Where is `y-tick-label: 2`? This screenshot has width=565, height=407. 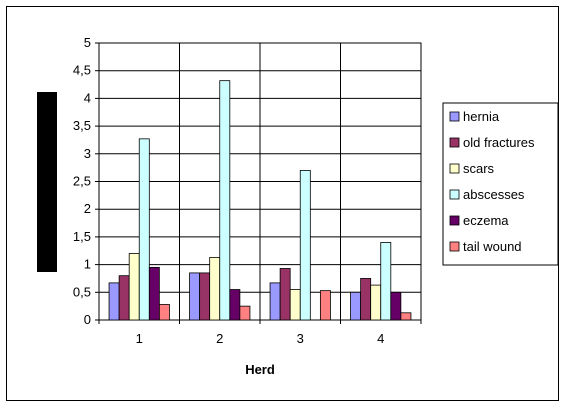
y-tick-label: 2 is located at coordinates (87, 208).